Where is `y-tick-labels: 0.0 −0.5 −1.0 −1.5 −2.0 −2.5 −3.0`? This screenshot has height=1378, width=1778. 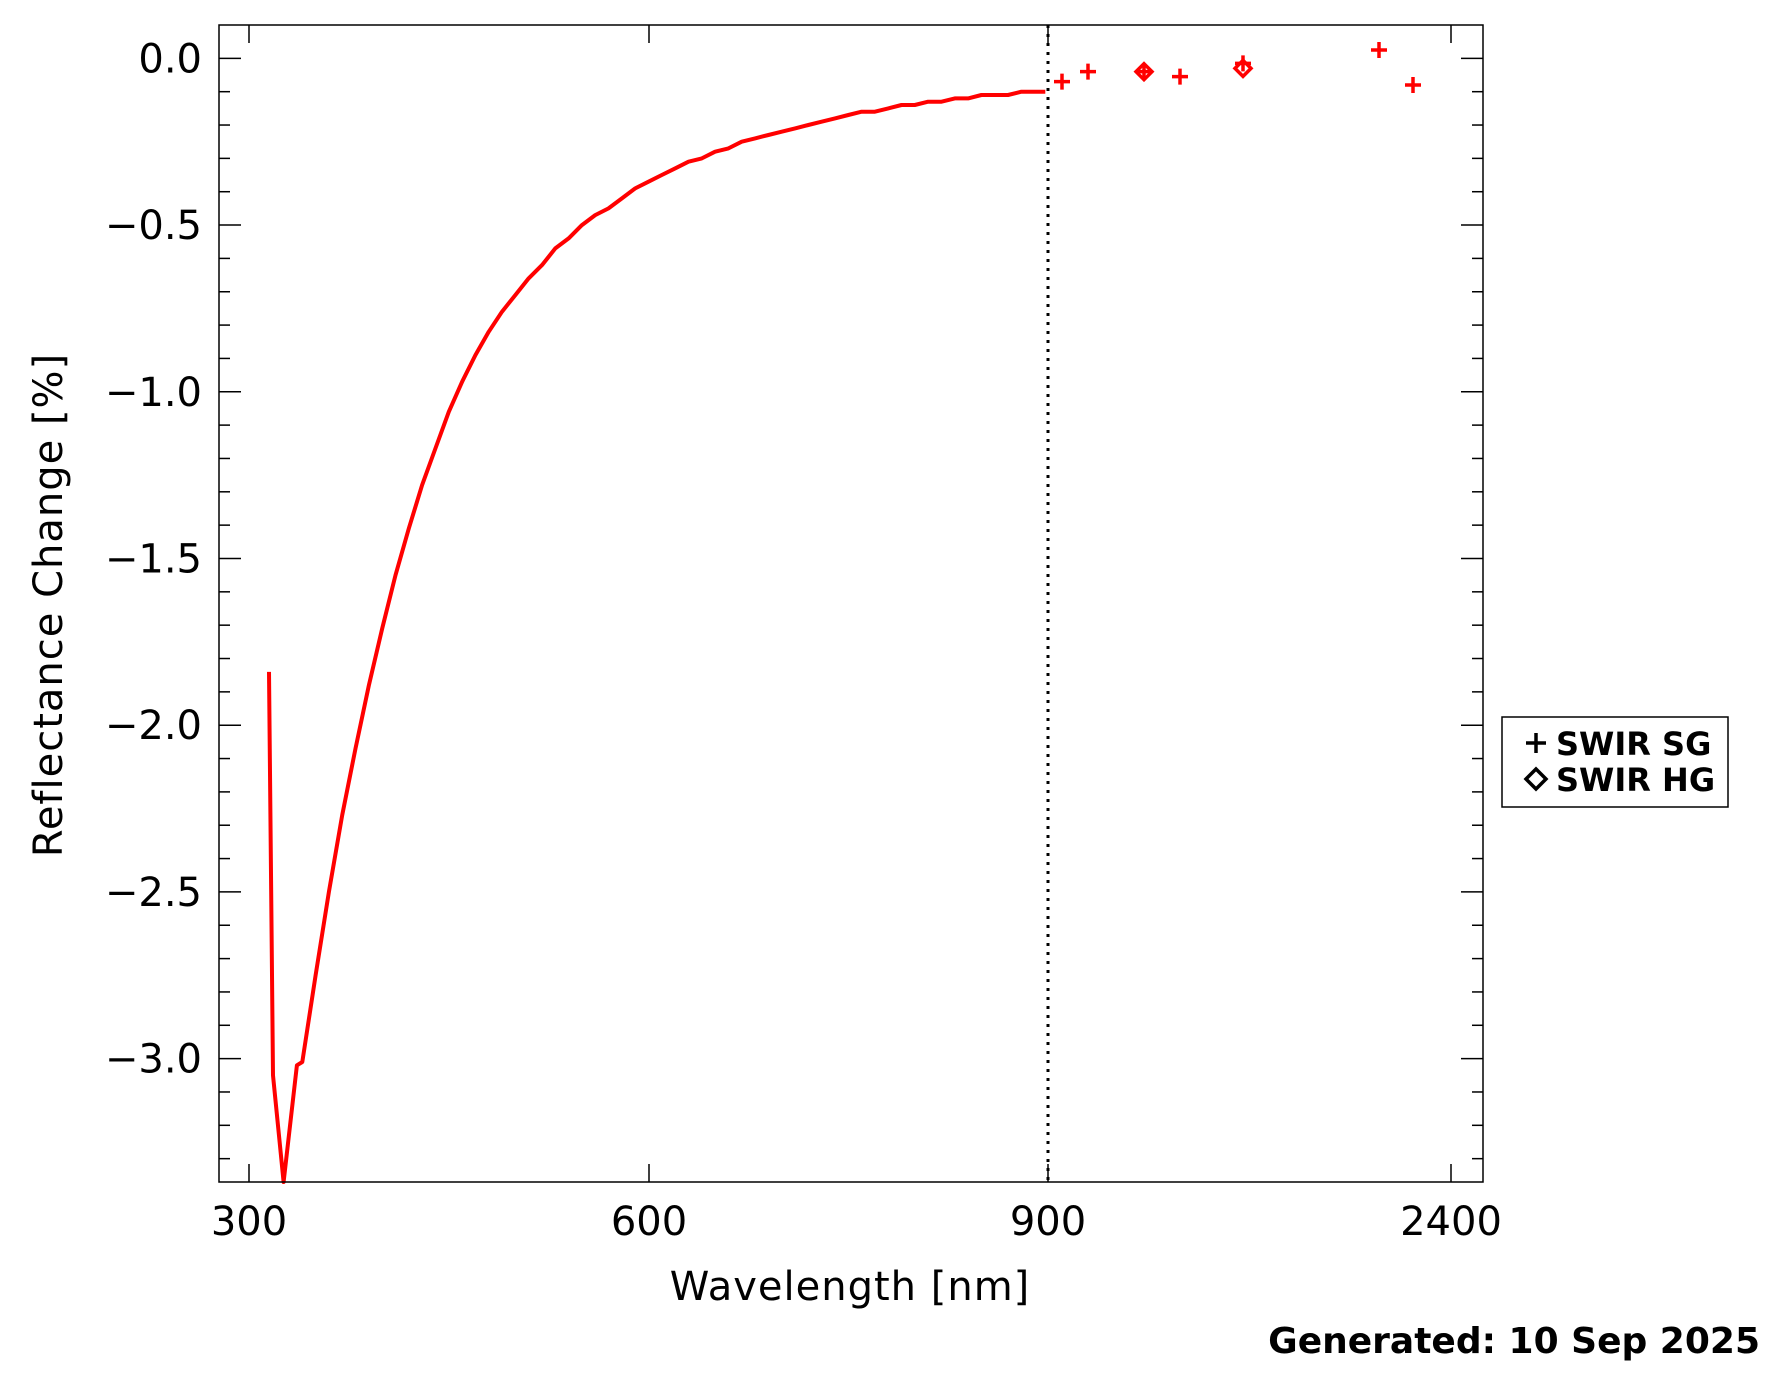 y-tick-labels: 0.0 −0.5 −1.0 −1.5 −2.0 −2.5 −3.0 is located at coordinates (153, 559).